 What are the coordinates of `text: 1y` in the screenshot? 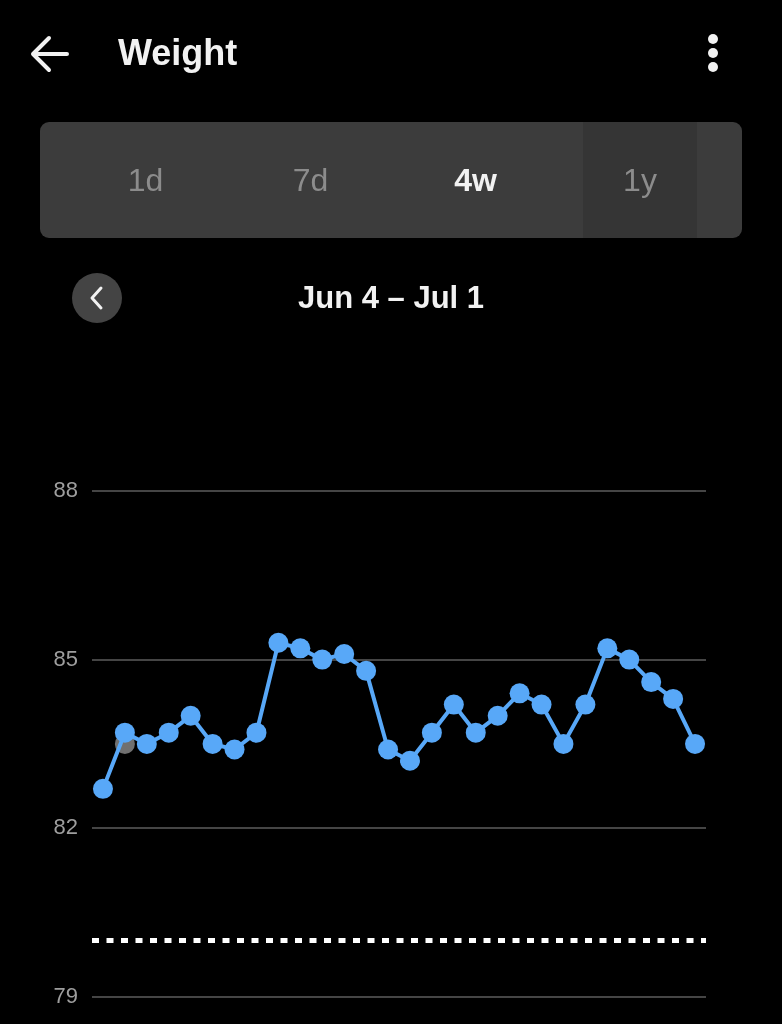 It's located at (640, 180).